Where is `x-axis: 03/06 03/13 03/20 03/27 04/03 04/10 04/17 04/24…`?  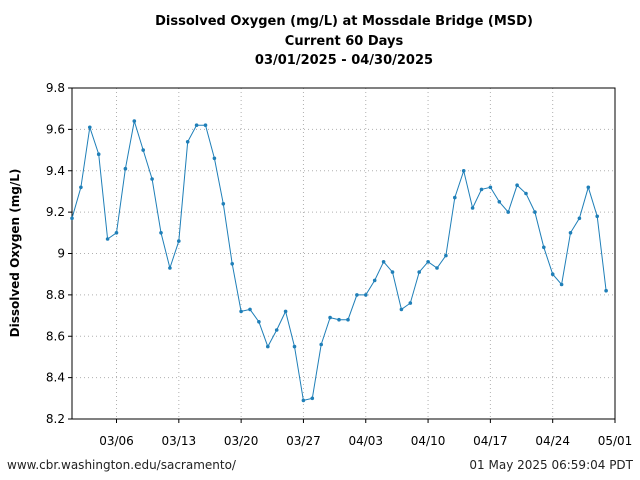 x-axis: 03/06 03/13 03/20 03/27 04/03 04/10 04/17 04/24… is located at coordinates (365, 433).